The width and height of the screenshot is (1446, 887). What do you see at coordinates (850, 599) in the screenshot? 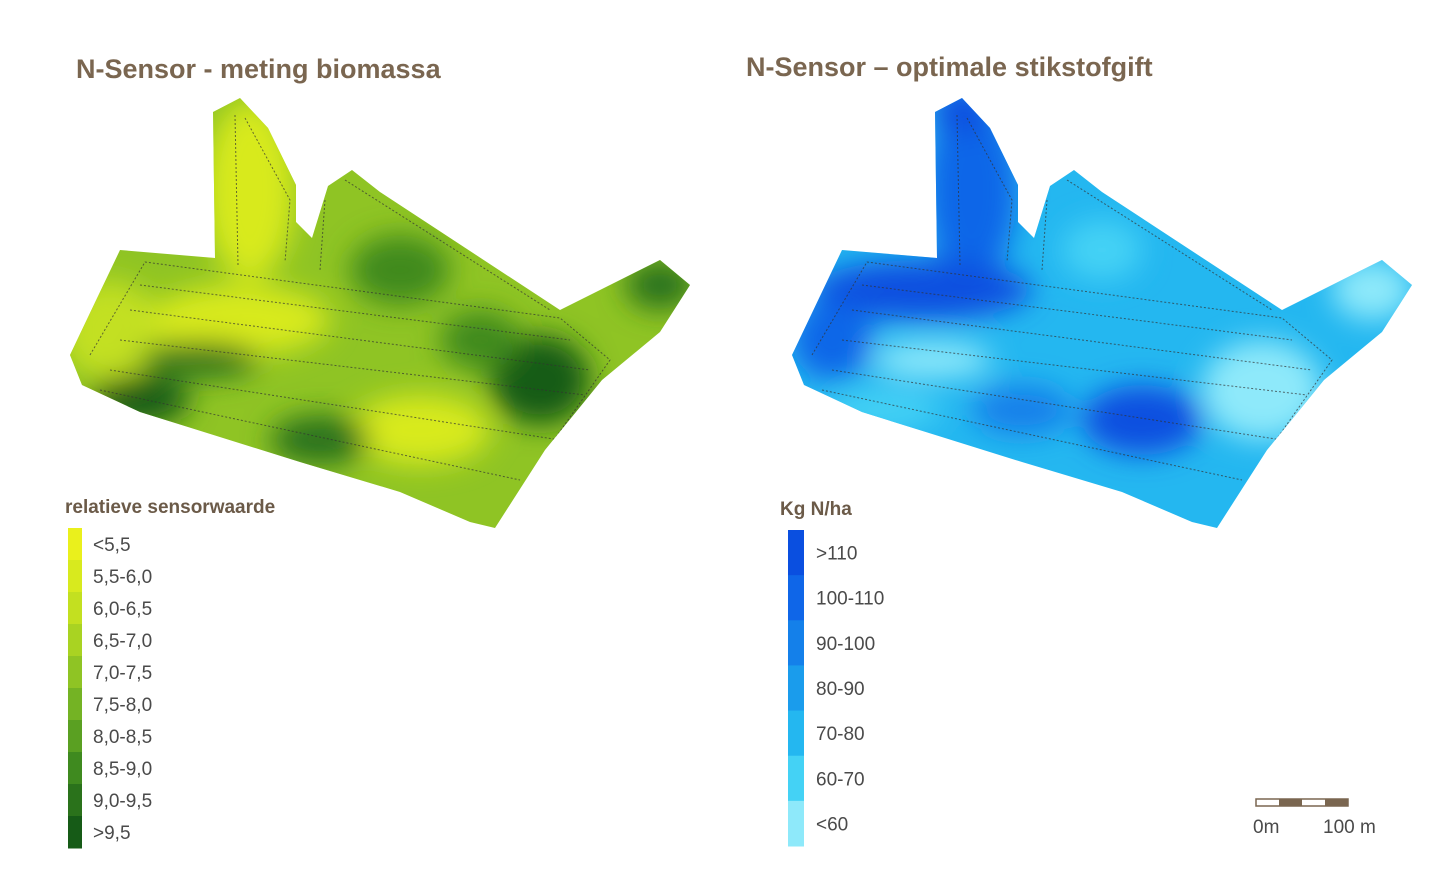
I see `legend-label: 100-110` at bounding box center [850, 599].